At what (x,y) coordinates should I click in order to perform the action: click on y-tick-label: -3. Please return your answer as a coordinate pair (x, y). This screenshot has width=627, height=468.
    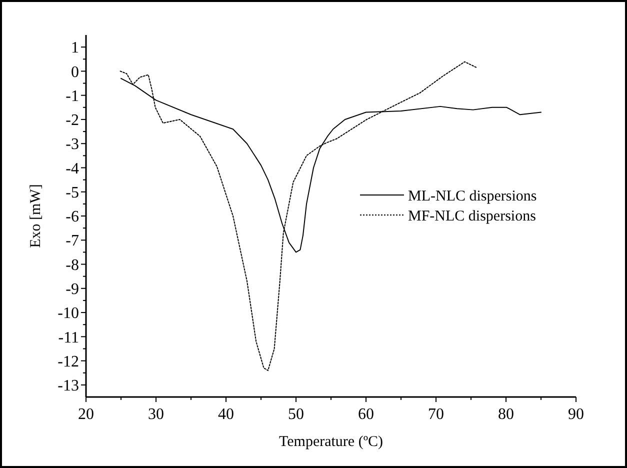
    Looking at the image, I should click on (72, 145).